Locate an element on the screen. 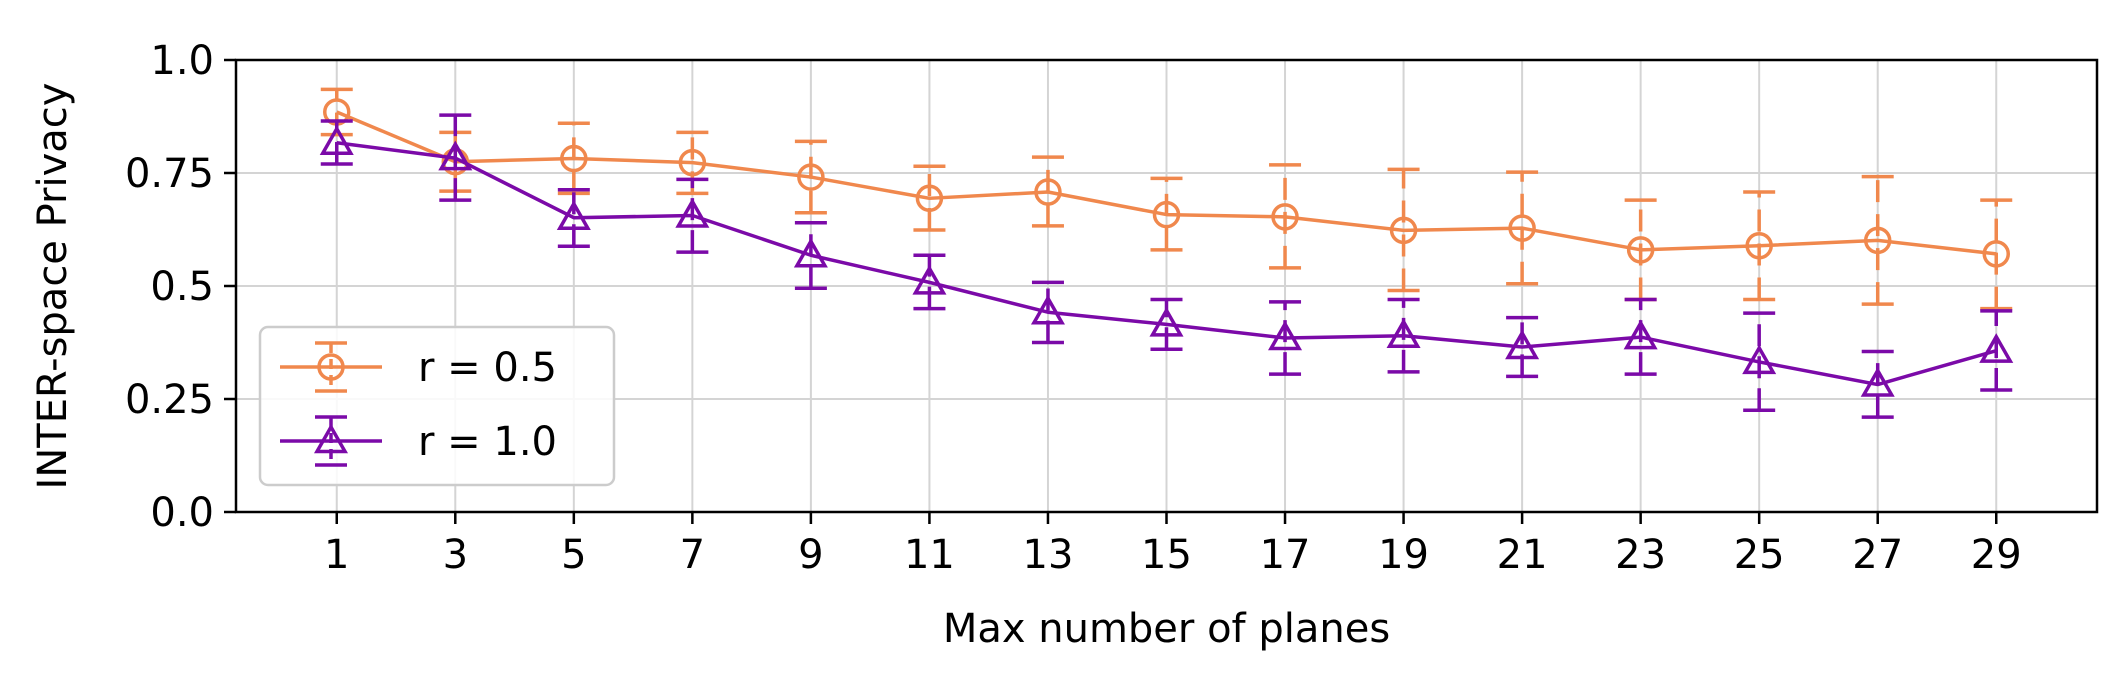  x-axis-label: Max number of planes is located at coordinates (1166, 629).